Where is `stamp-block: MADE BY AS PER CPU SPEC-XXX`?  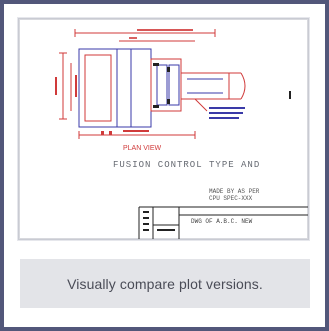
stamp-block: MADE BY AS PER CPU SPEC-XXX is located at coordinates (234, 195).